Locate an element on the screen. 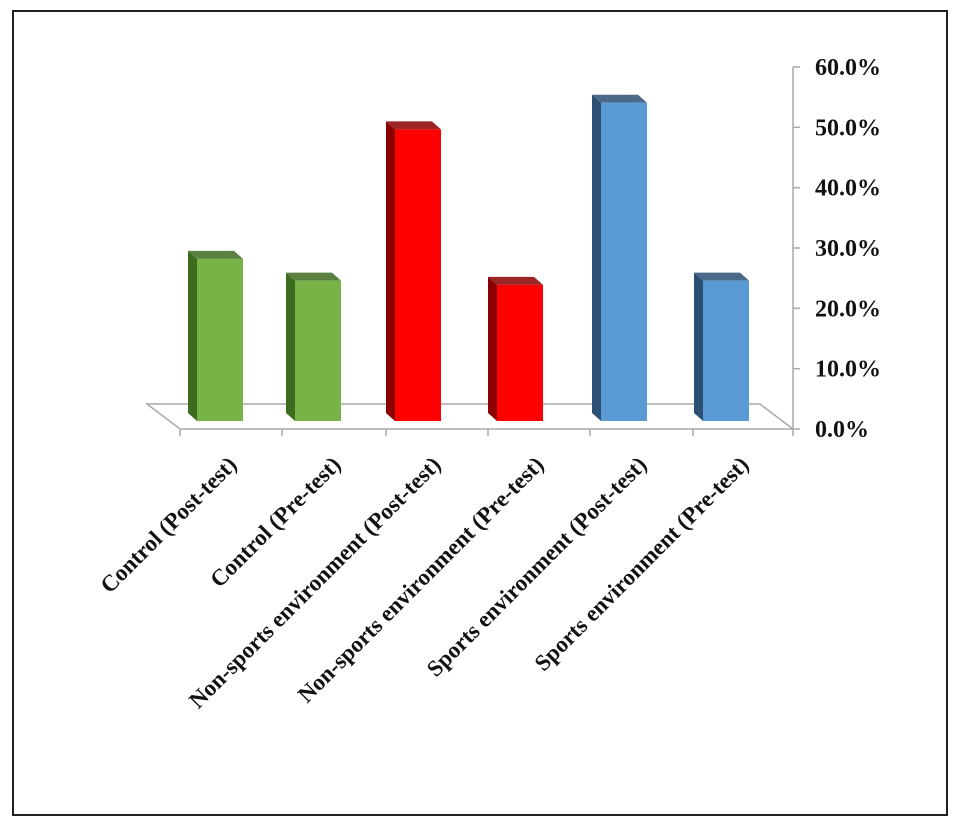  y-tick-label: 40.0% is located at coordinates (848, 189).